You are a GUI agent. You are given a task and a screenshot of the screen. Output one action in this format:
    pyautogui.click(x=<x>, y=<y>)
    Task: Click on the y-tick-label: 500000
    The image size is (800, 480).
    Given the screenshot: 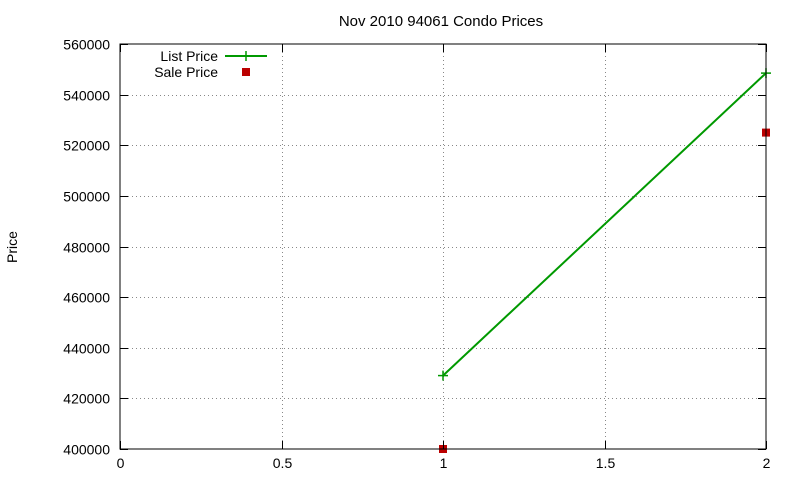 What is the action you would take?
    pyautogui.click(x=86, y=197)
    